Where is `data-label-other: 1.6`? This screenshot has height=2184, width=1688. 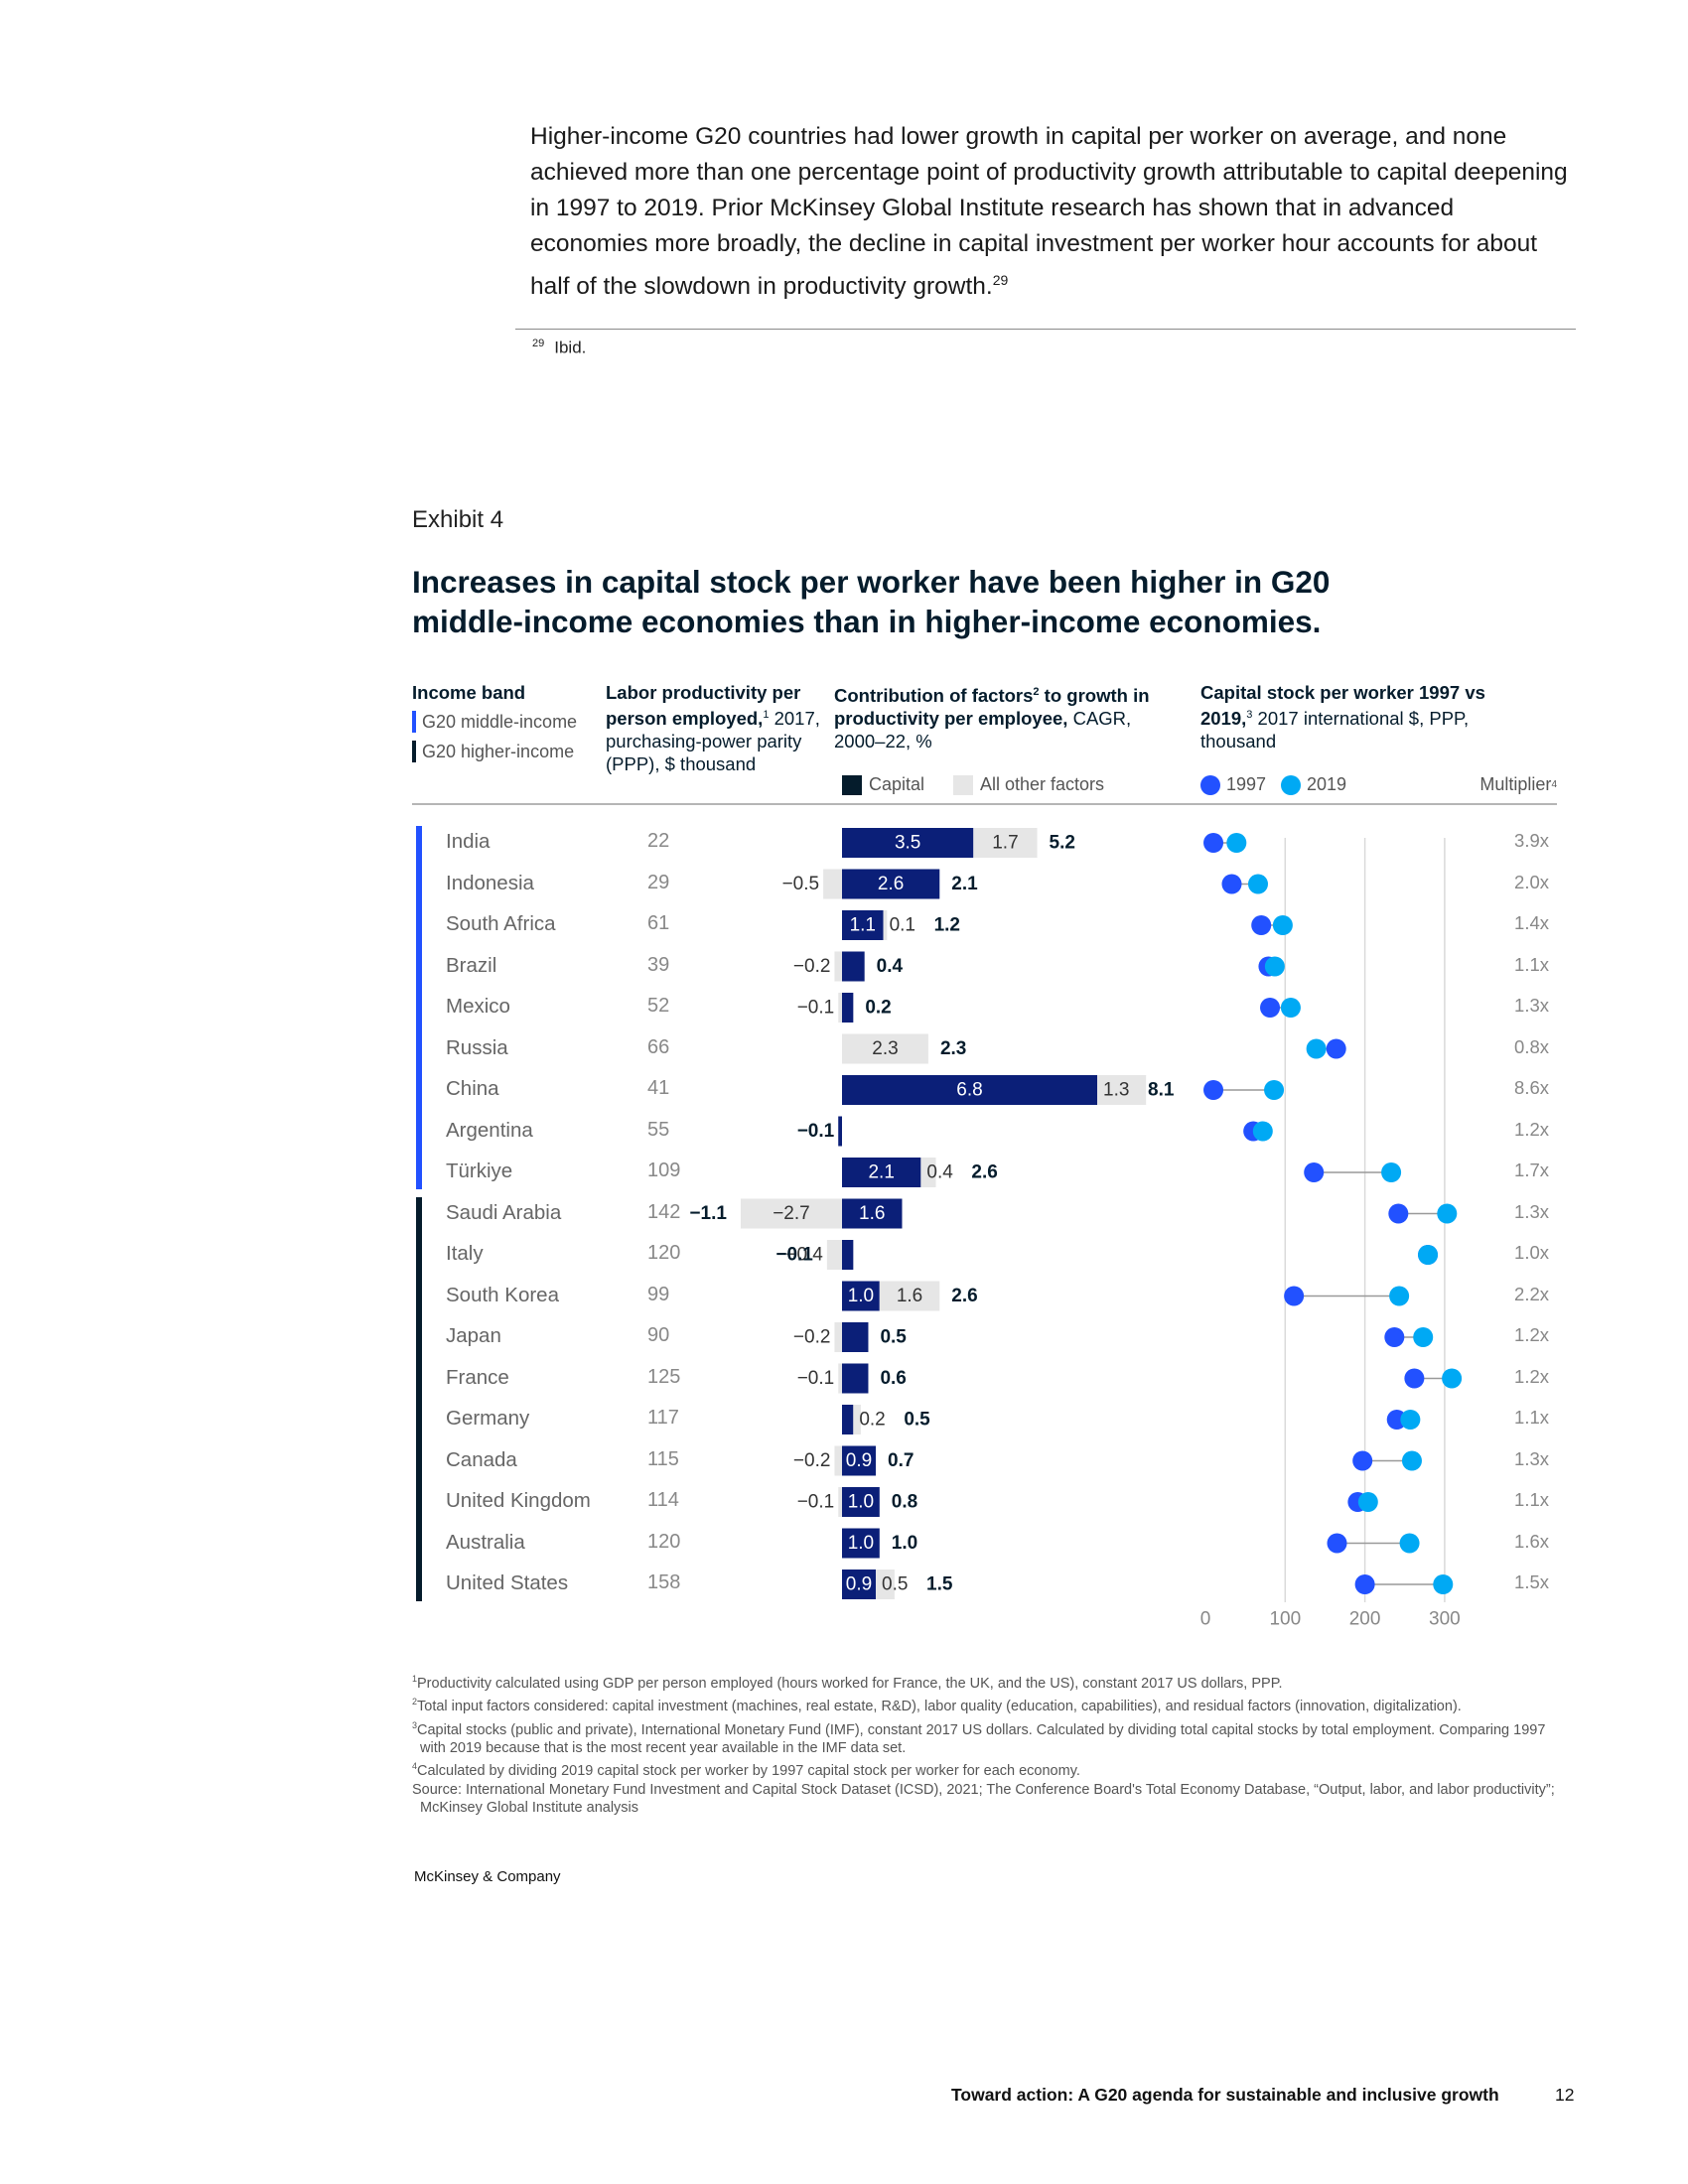
data-label-other: 1.6 is located at coordinates (909, 1296).